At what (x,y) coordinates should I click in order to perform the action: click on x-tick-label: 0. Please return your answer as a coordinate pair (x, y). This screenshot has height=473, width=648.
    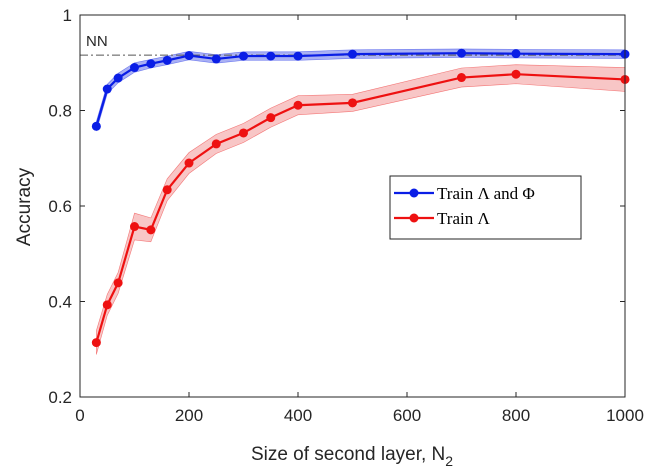
    Looking at the image, I should click on (79, 415).